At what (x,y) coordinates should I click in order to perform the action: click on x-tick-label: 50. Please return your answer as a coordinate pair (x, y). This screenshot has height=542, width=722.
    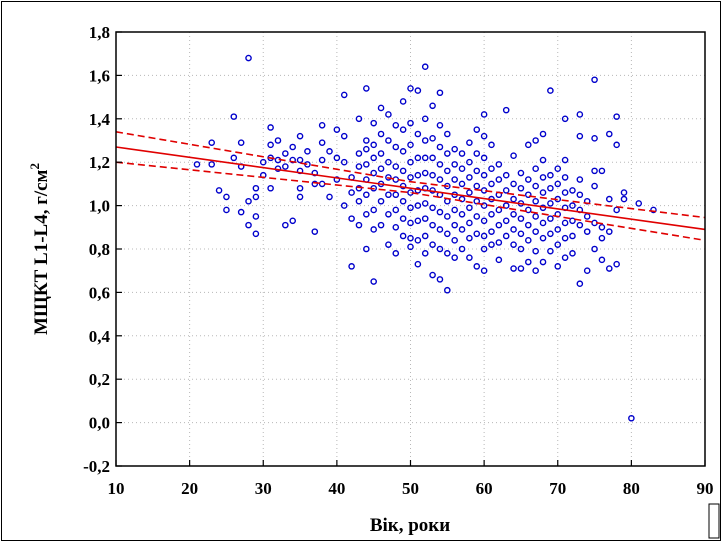
    Looking at the image, I should click on (410, 488).